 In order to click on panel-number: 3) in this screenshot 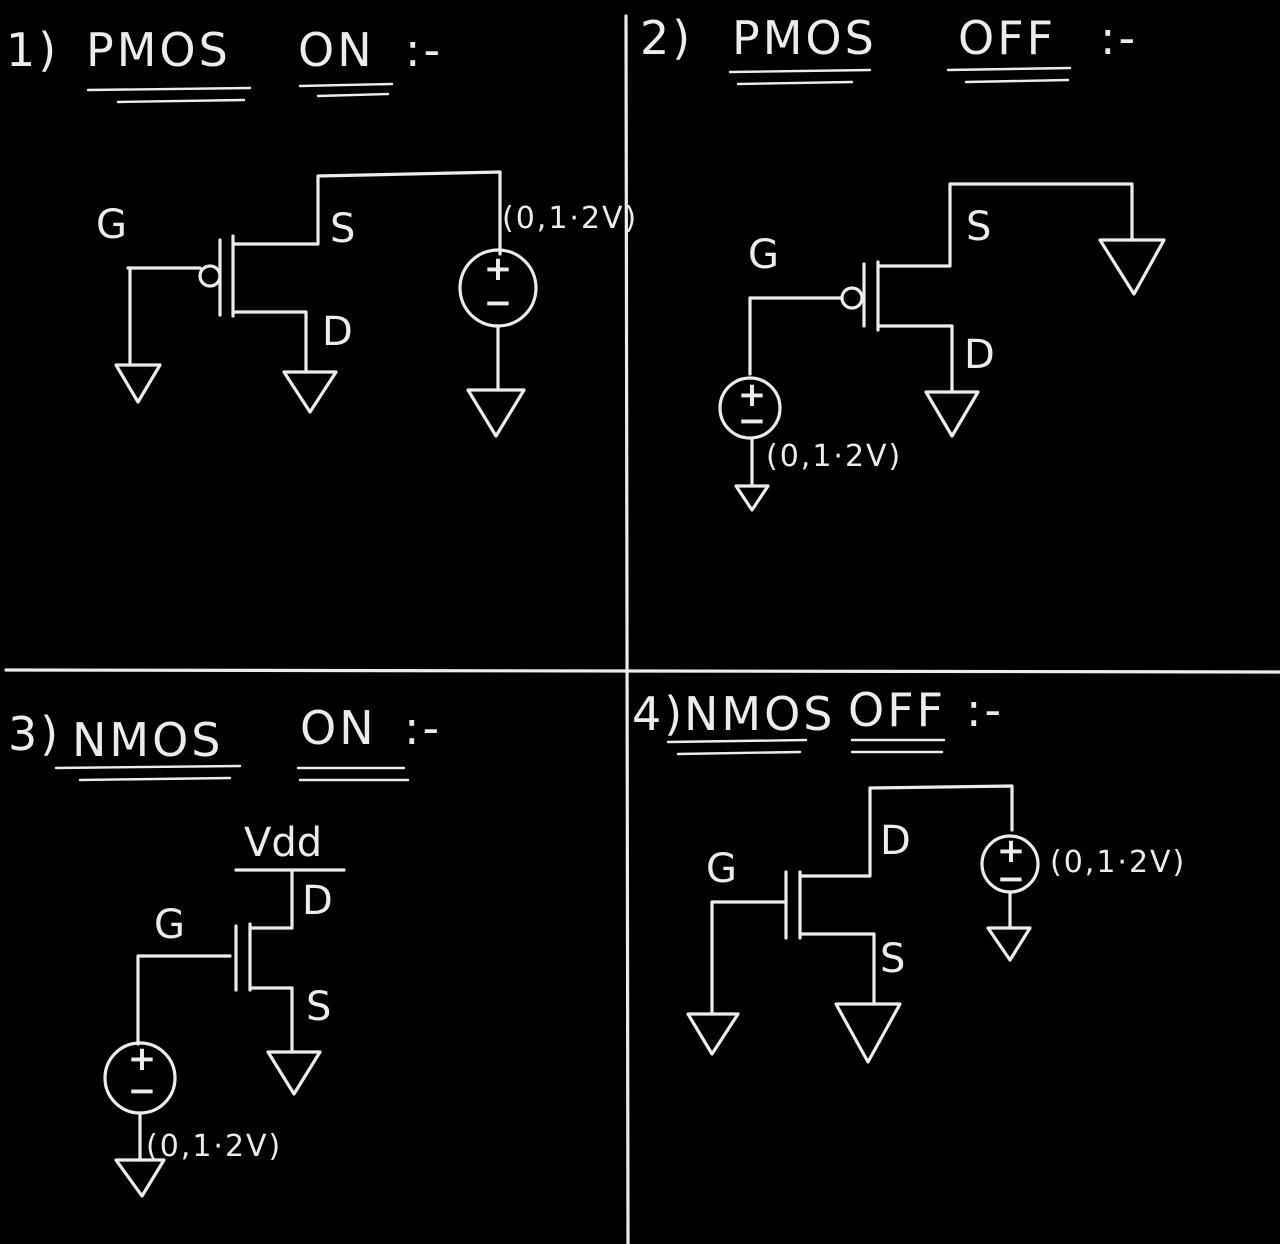, I will do `click(34, 734)`.